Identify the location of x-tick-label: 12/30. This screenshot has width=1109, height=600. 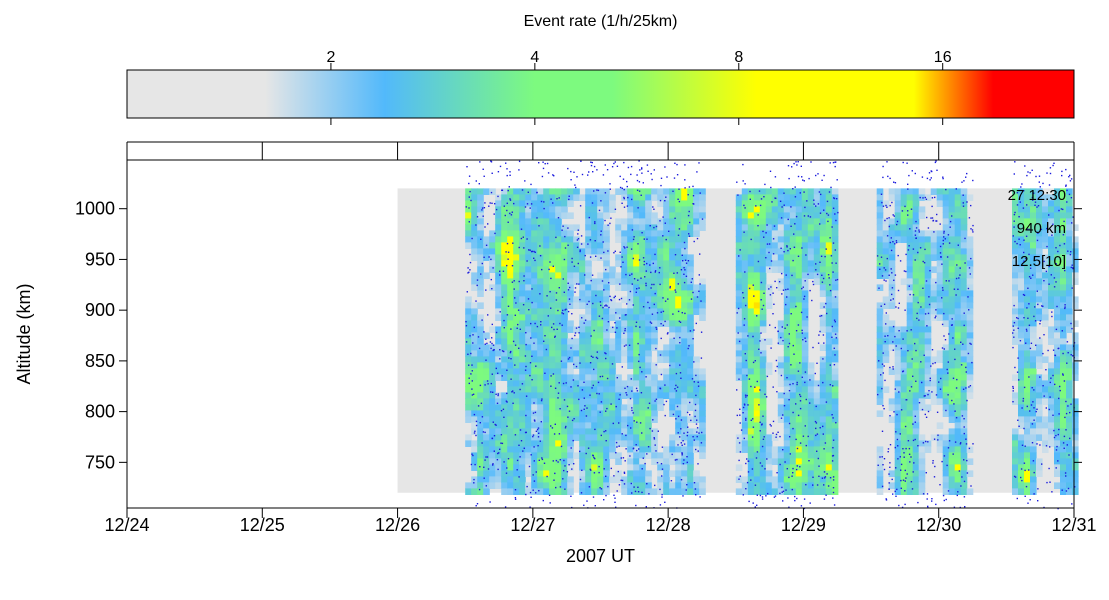
(938, 525).